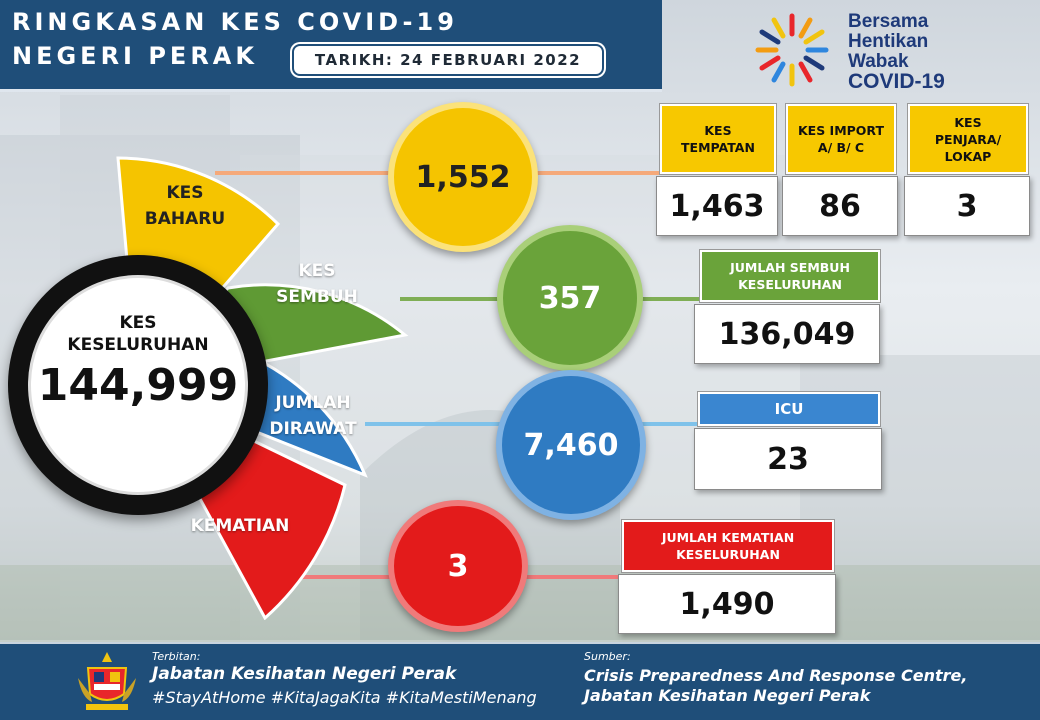  Describe the element at coordinates (520, 681) in the screenshot. I see `footer-banner` at that location.